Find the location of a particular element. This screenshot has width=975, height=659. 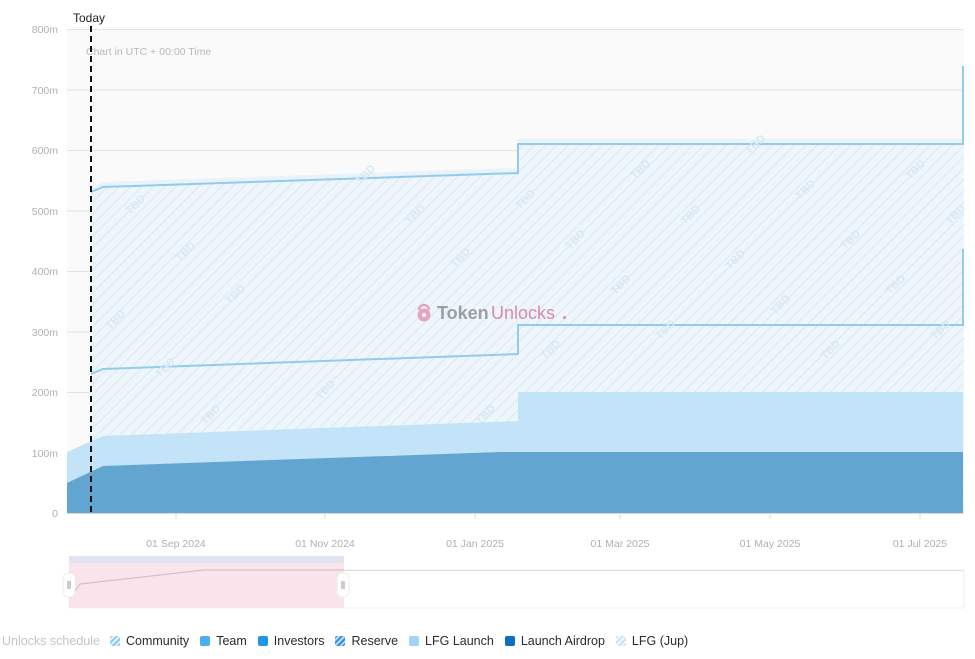

lock-icon is located at coordinates (424, 312).